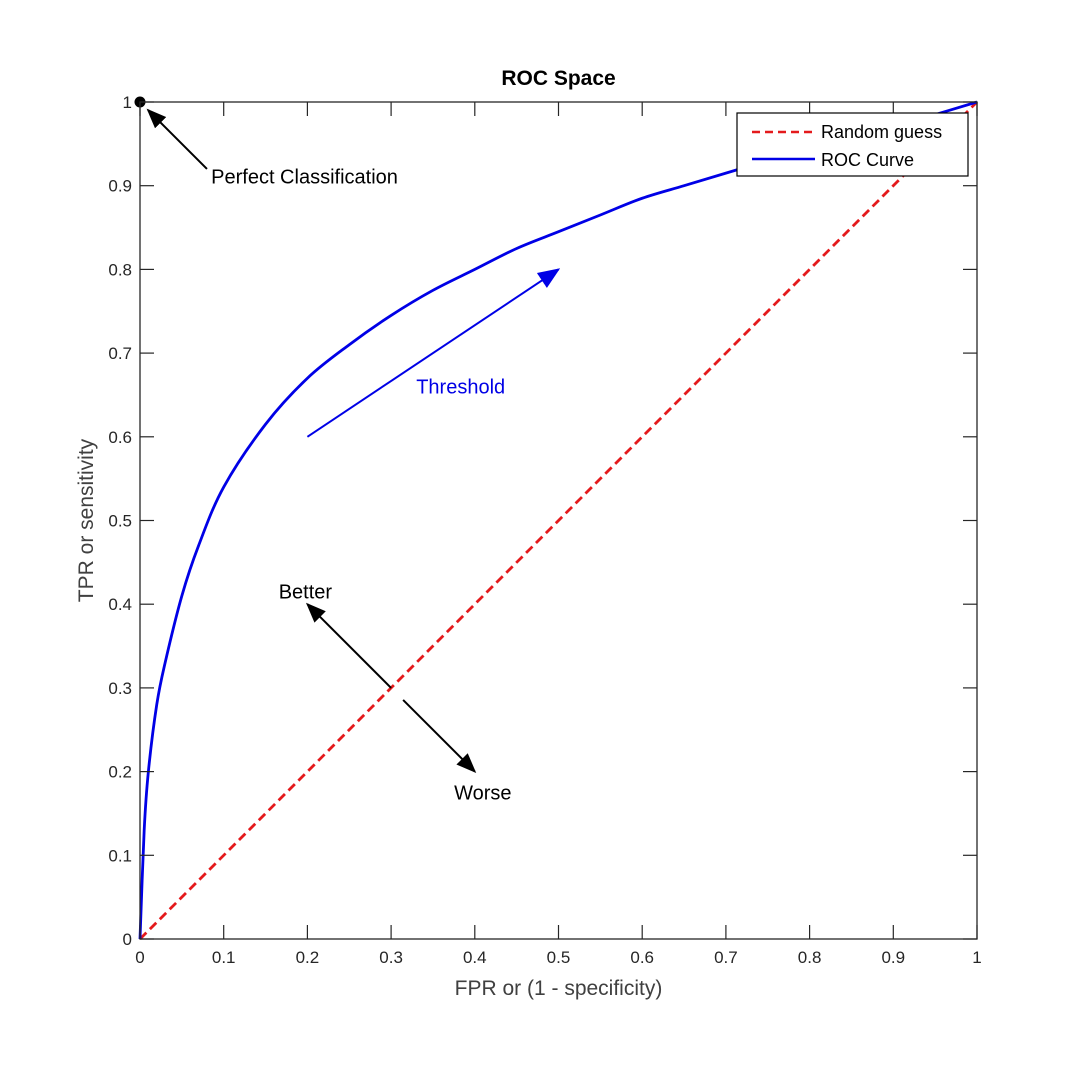 This screenshot has height=1081, width=1080. I want to click on y-tick-label: 0.9, so click(120, 186).